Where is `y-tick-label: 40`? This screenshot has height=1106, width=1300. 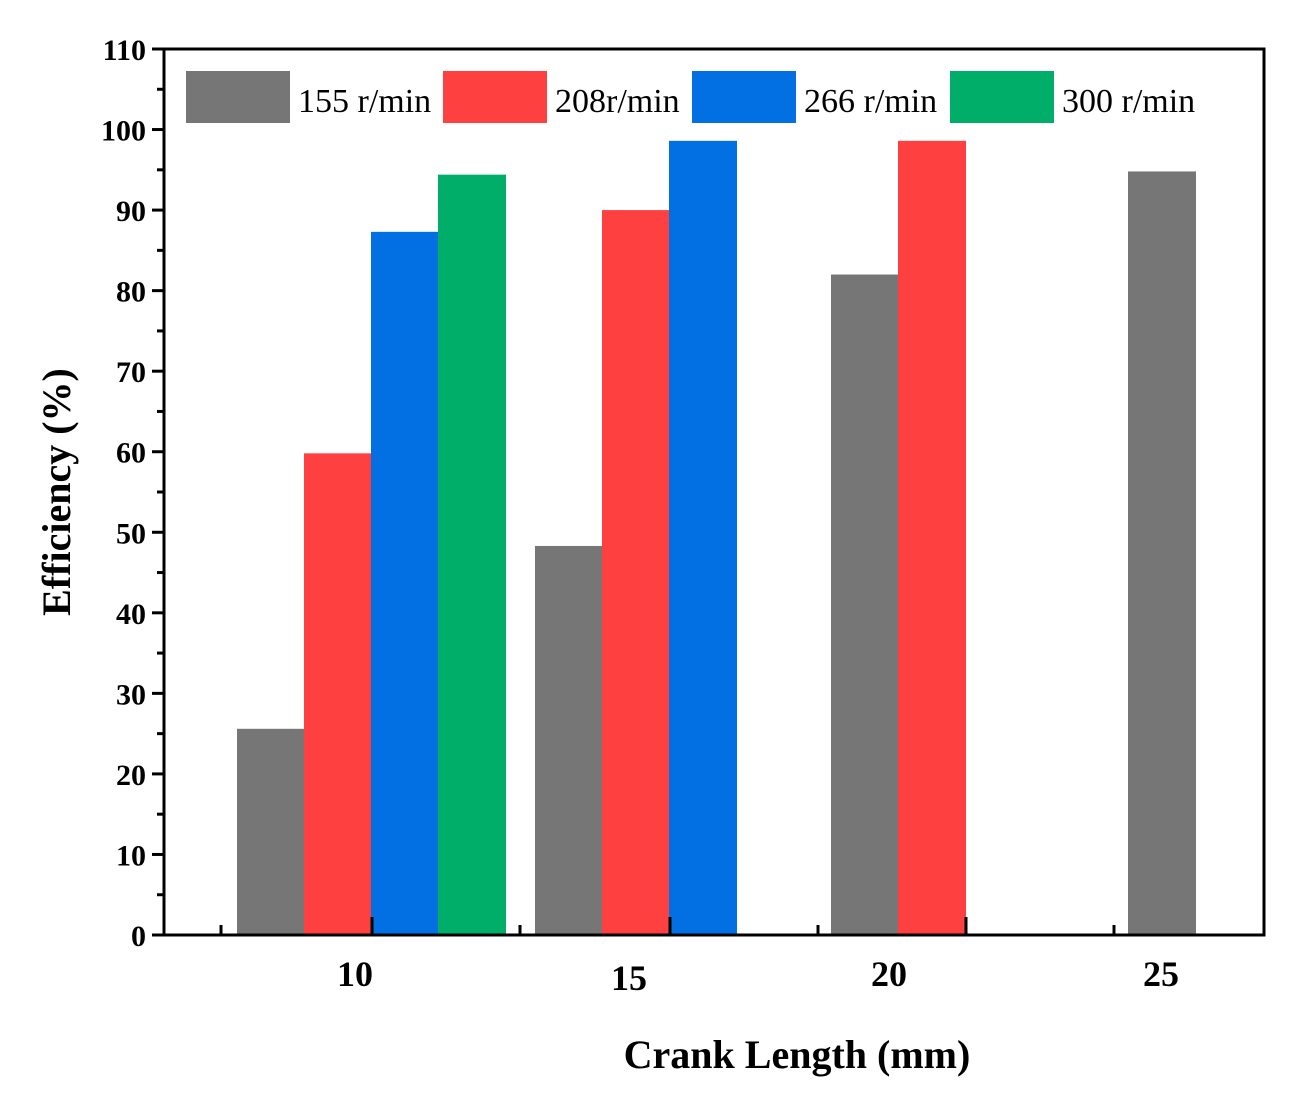
y-tick-label: 40 is located at coordinates (131, 614).